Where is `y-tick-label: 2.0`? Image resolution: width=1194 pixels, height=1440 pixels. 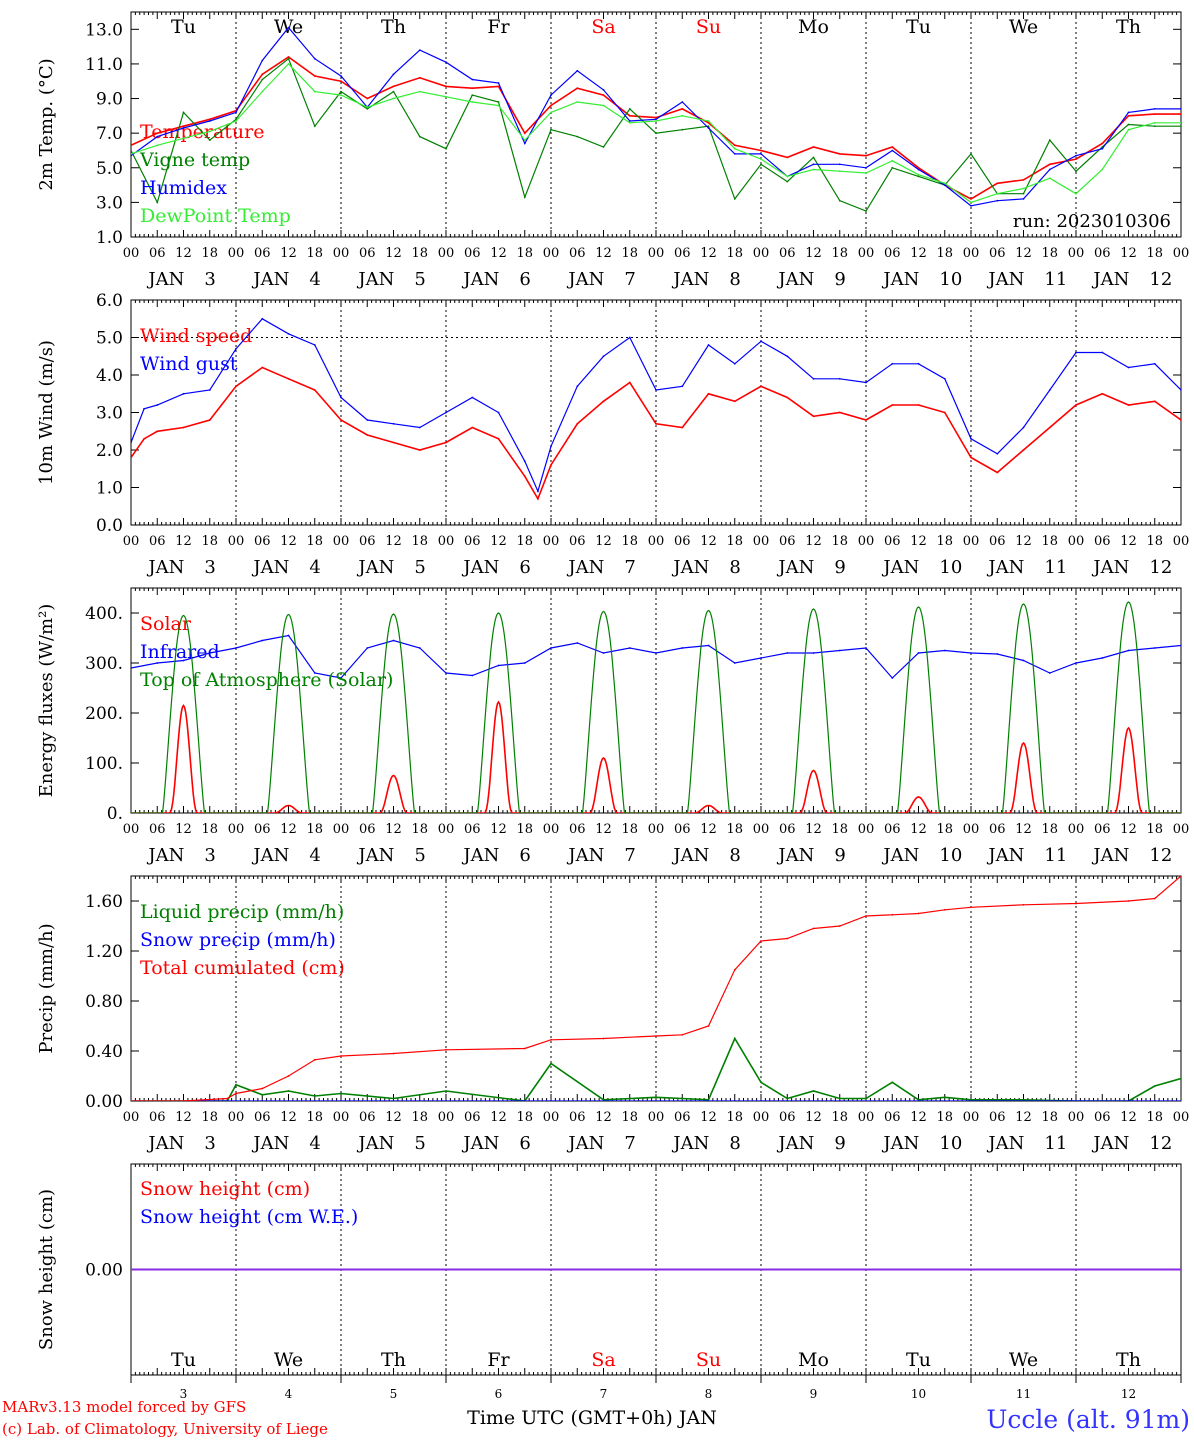
y-tick-label: 2.0 is located at coordinates (109, 451).